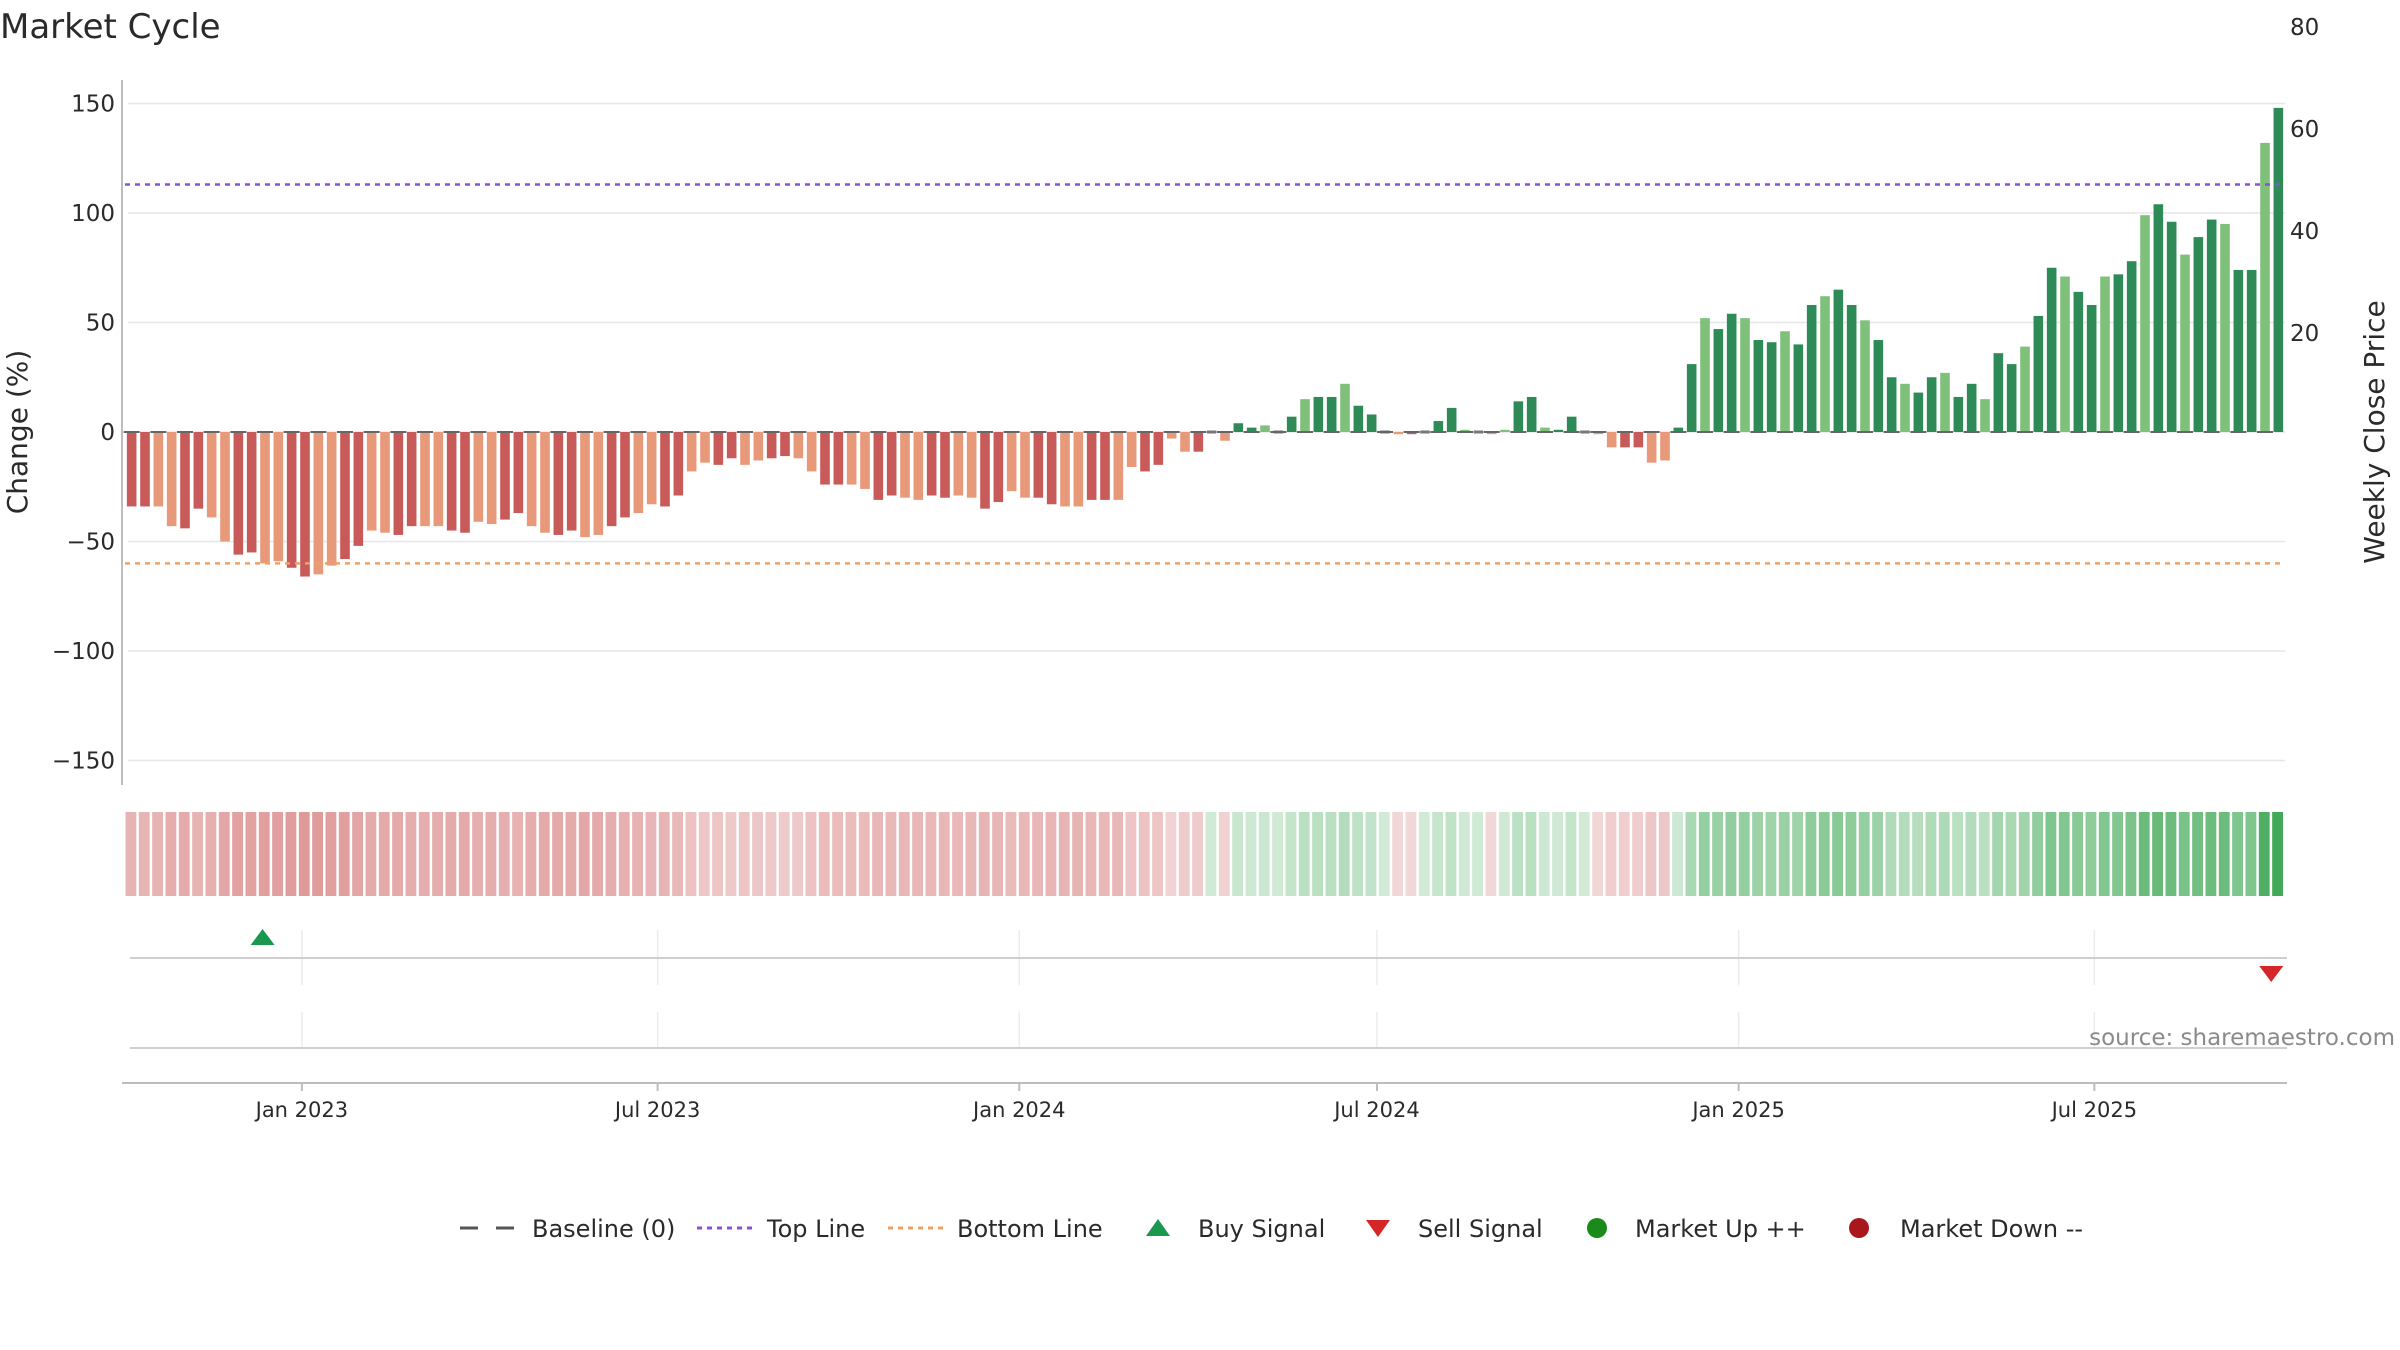  What do you see at coordinates (1018, 1110) in the screenshot?
I see `x-tick-label: Jan 2024` at bounding box center [1018, 1110].